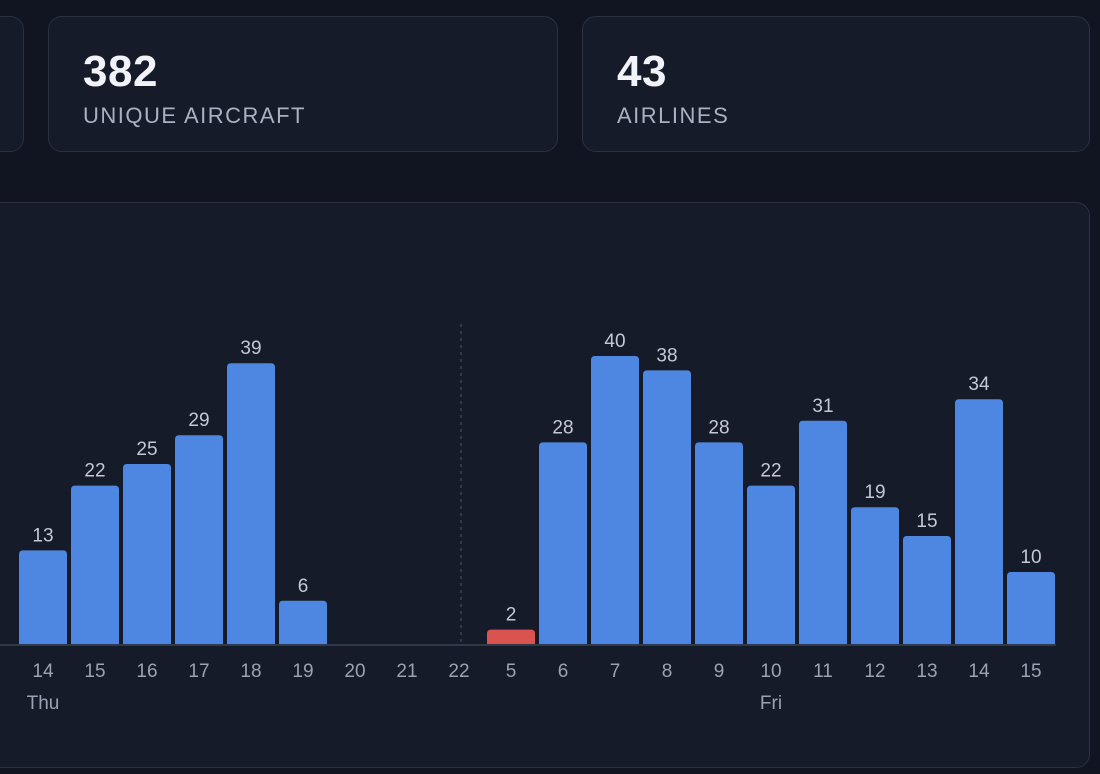 This screenshot has width=1100, height=774. What do you see at coordinates (666, 355) in the screenshot?
I see `bar-value-label: 38` at bounding box center [666, 355].